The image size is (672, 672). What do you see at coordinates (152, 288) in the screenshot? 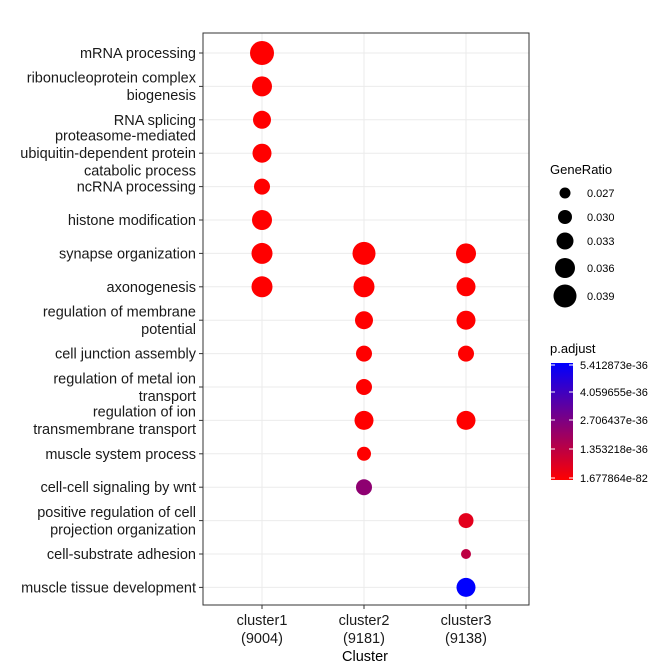
I see `y-tick-label-7: axonogenesis` at bounding box center [152, 288].